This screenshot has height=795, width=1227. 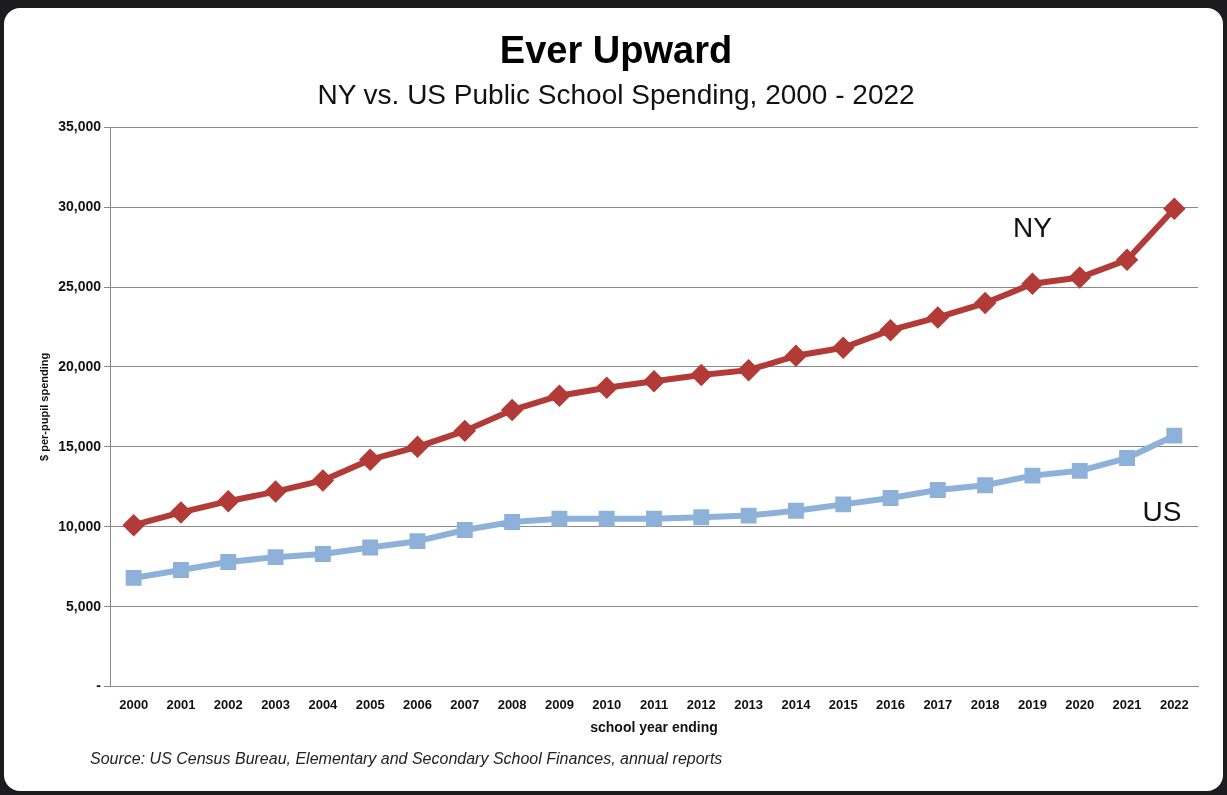 I want to click on y-tick-label: 30,000, so click(x=80, y=205).